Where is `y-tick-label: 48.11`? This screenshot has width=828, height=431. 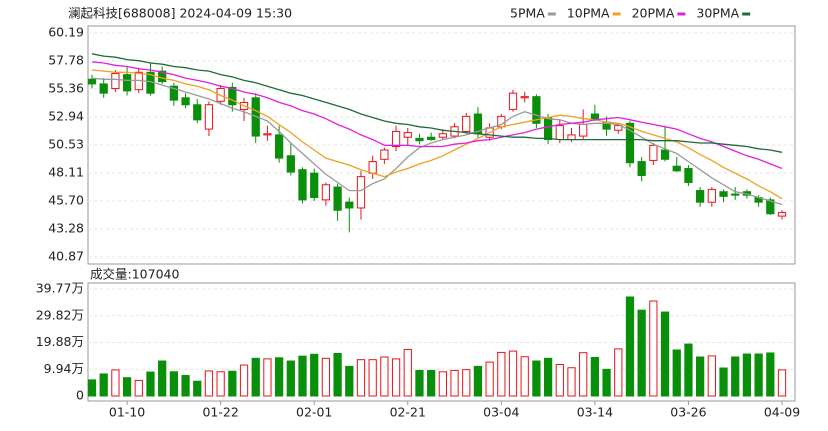
y-tick-label: 48.11 is located at coordinates (66, 172).